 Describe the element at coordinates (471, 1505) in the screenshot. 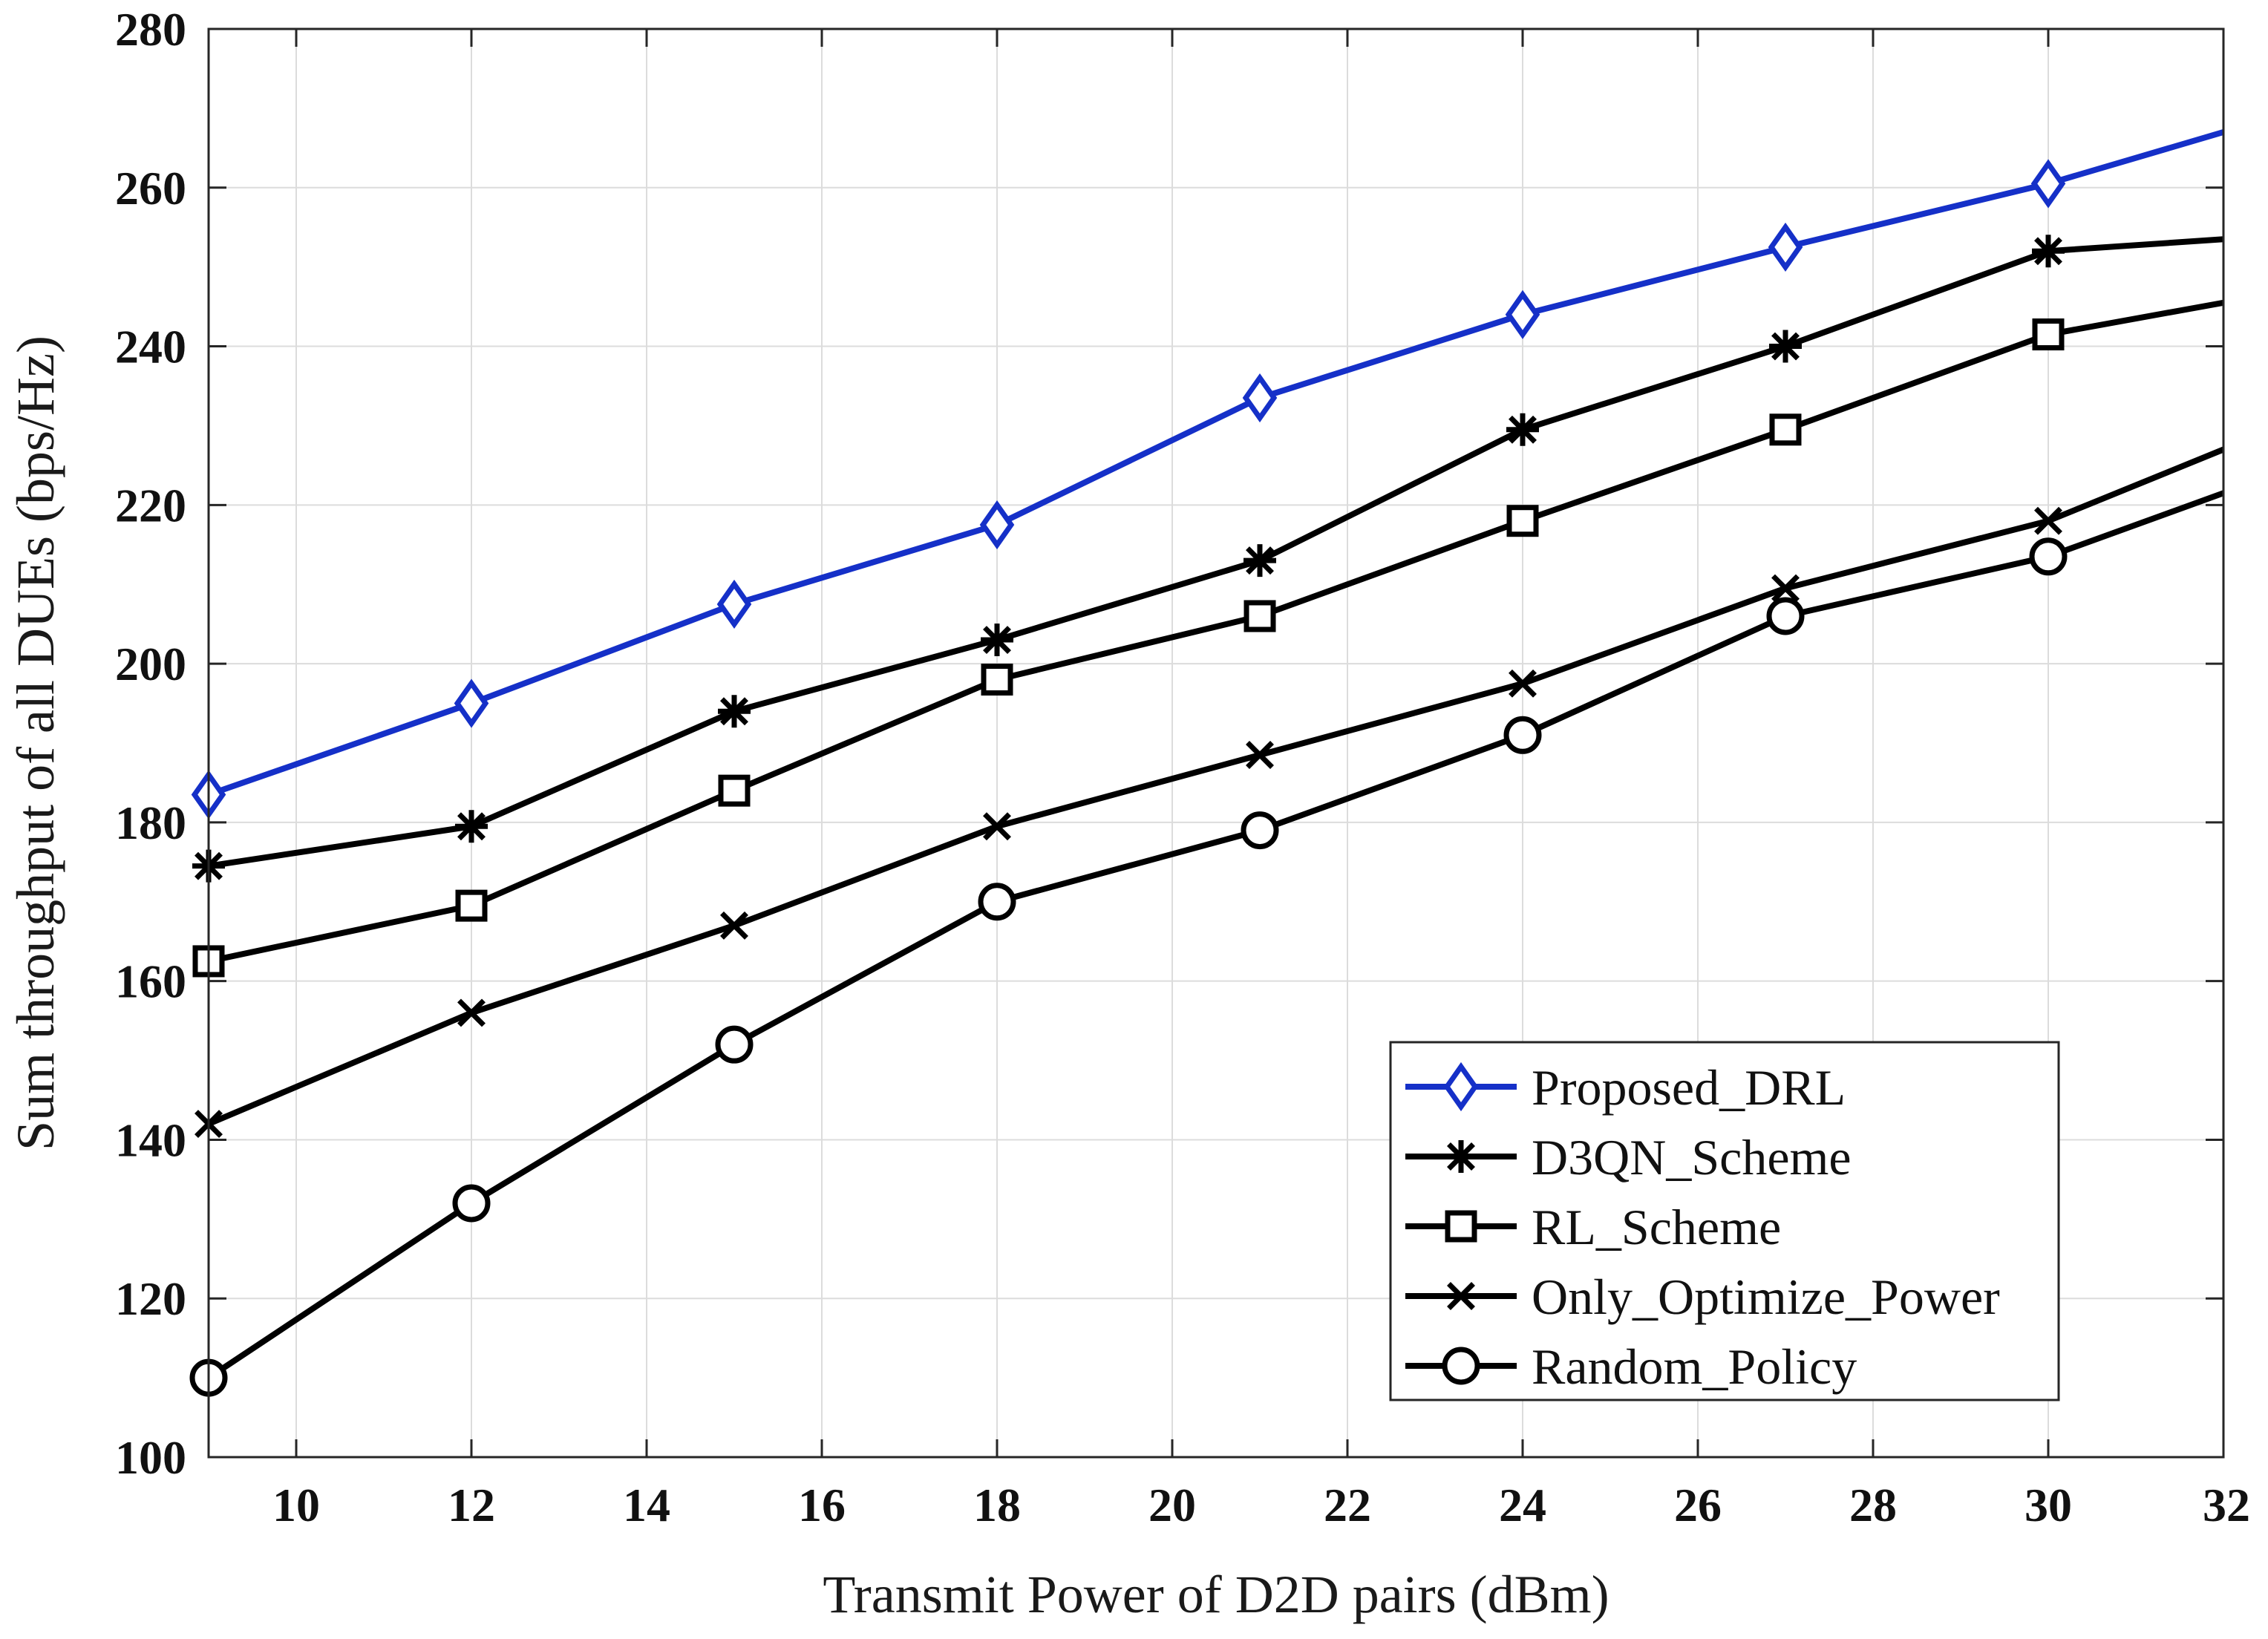

I see `x-tick-label: 12` at that location.